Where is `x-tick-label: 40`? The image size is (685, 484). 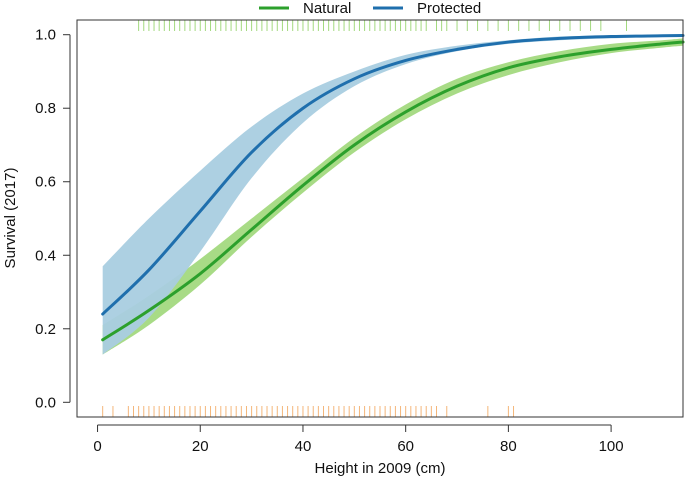
x-tick-label: 40 is located at coordinates (303, 446).